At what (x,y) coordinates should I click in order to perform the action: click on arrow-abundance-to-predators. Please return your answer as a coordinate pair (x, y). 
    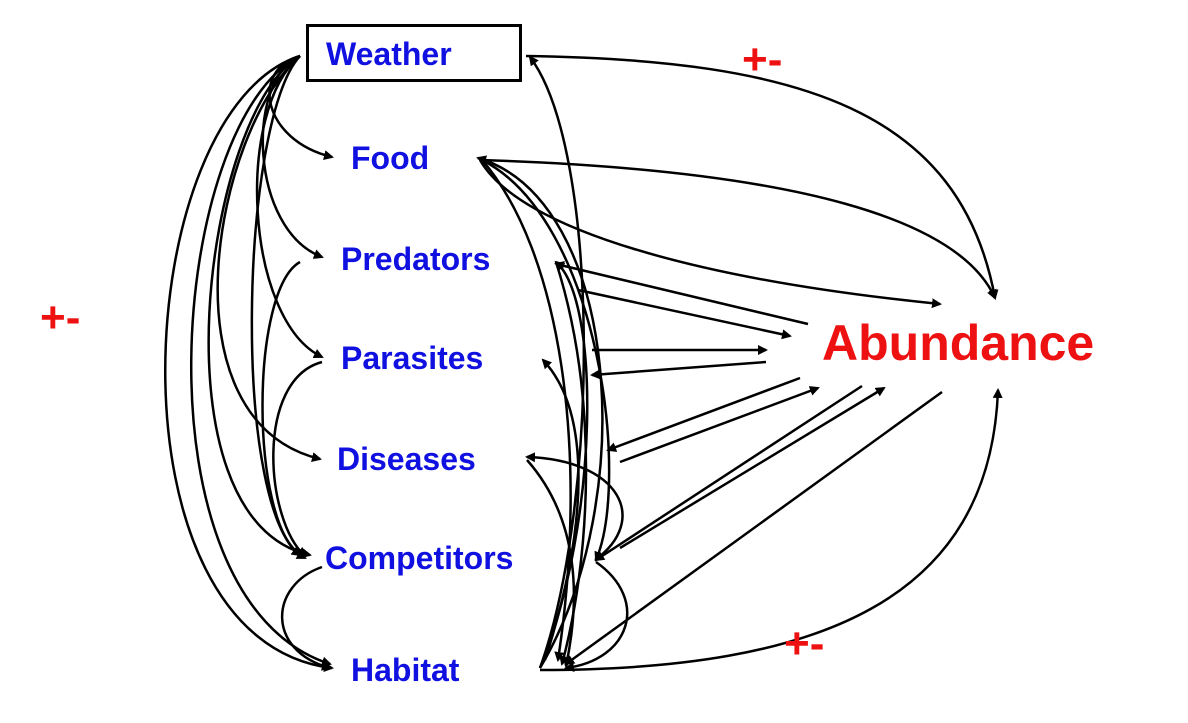
    Looking at the image, I should click on (681, 293).